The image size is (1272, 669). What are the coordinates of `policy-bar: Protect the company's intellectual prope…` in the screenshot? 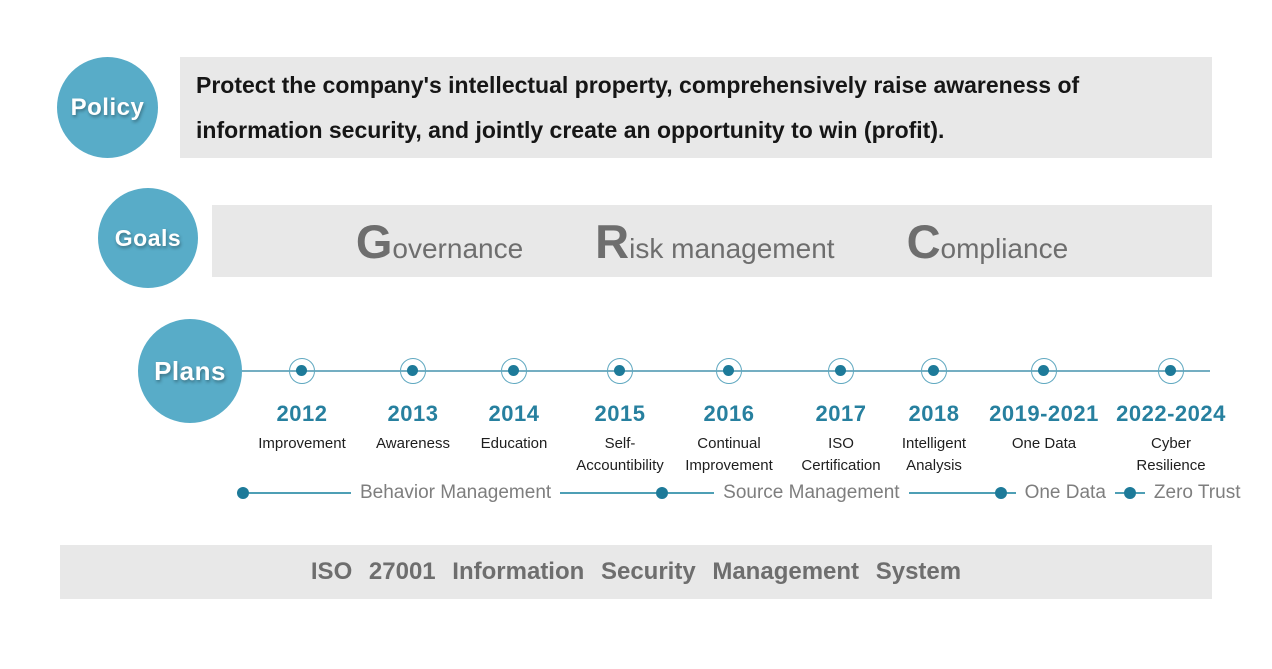 It's located at (696, 107).